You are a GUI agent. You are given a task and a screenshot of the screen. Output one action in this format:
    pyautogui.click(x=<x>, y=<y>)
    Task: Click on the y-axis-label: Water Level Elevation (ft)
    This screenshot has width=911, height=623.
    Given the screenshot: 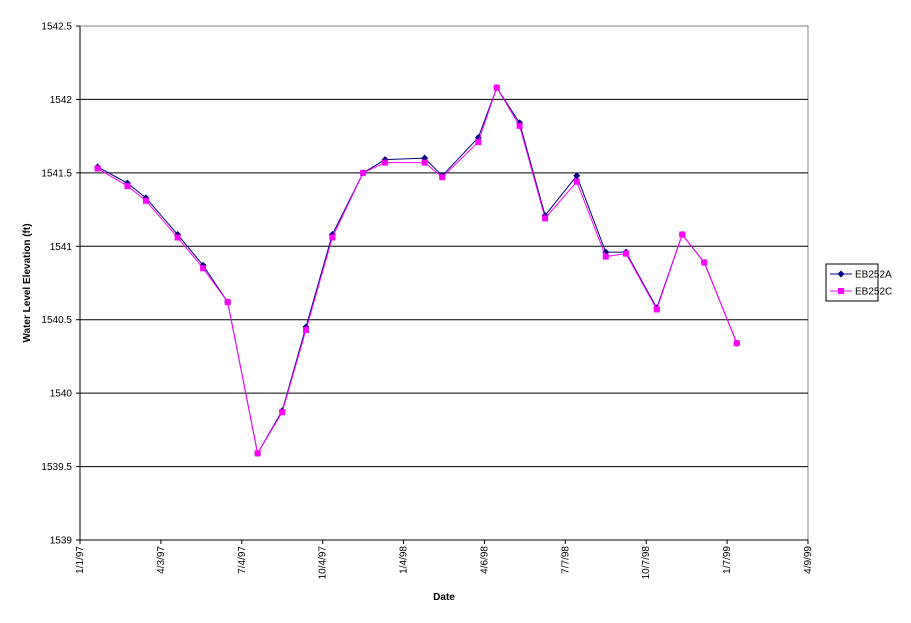 What is the action you would take?
    pyautogui.click(x=27, y=282)
    